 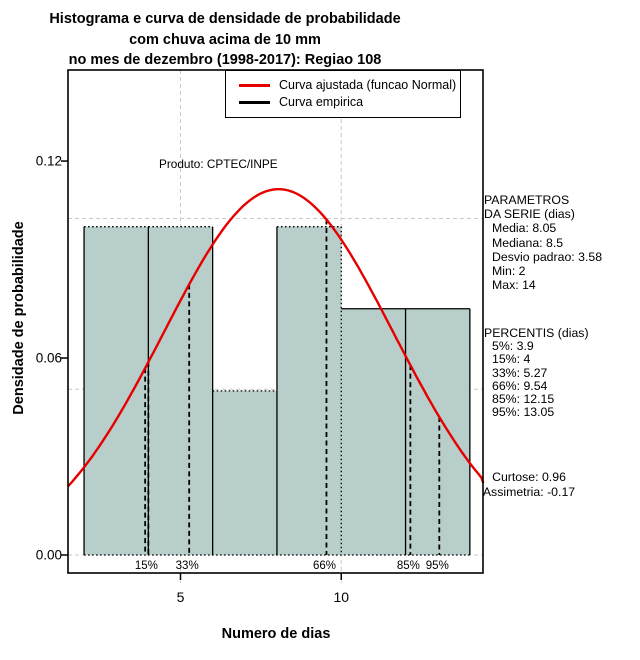 What do you see at coordinates (536, 333) in the screenshot?
I see `percentis-title: PERCENTIS (dias)` at bounding box center [536, 333].